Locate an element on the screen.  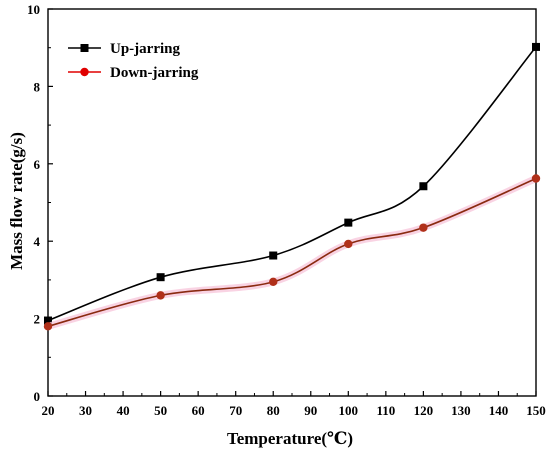
x-tick-label: 30 is located at coordinates (85, 410).